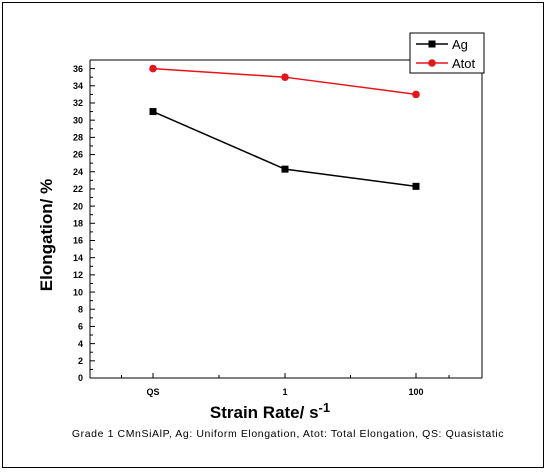  Describe the element at coordinates (285, 385) in the screenshot. I see `x-ticks: QS 1 100` at that location.